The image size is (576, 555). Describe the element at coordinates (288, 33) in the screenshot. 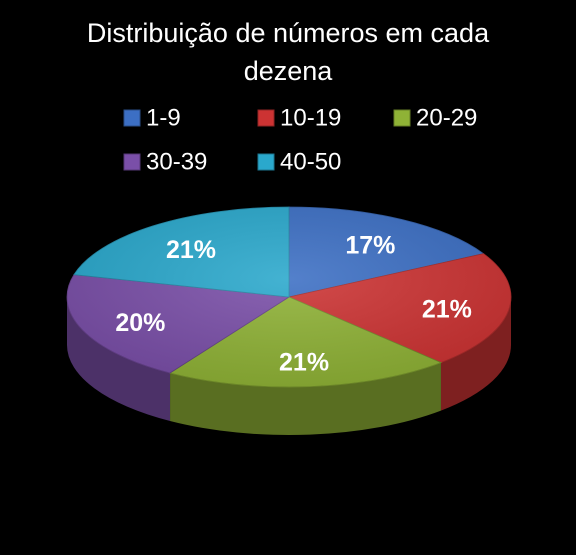

I see `chart-title-line-1: Distribuição de números em cada` at that location.